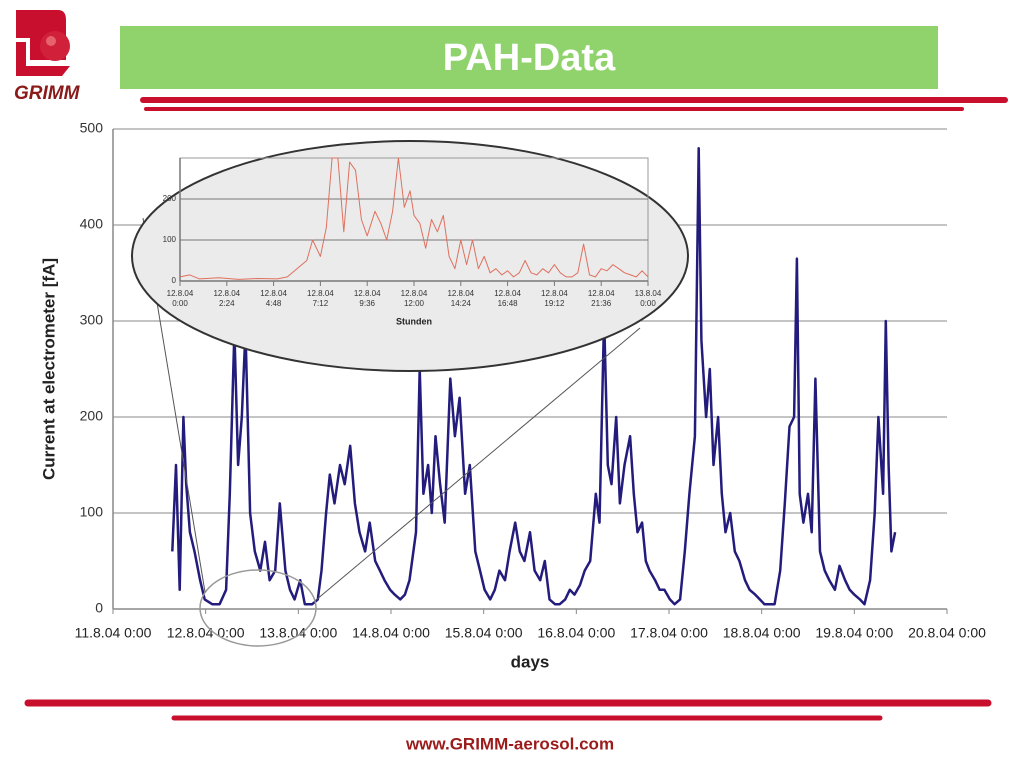 Image resolution: width=1024 pixels, height=773 pixels. Describe the element at coordinates (601, 298) in the screenshot. I see `x-tick-label: 12.8.04 21:36` at that location.